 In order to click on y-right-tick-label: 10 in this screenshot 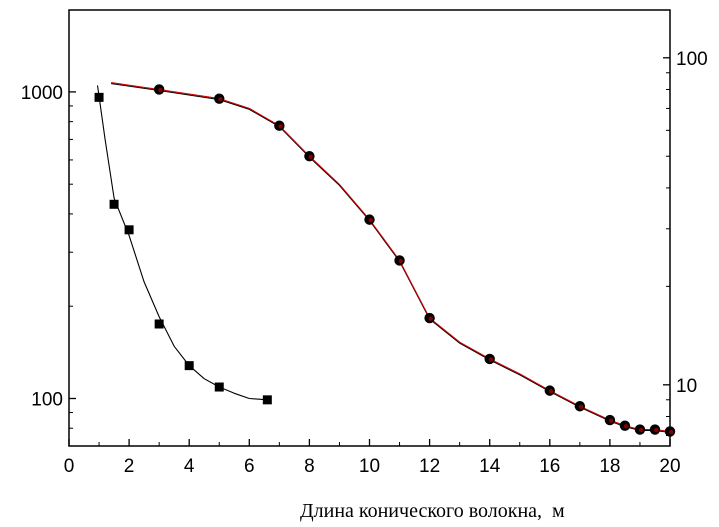, I will do `click(686, 386)`.